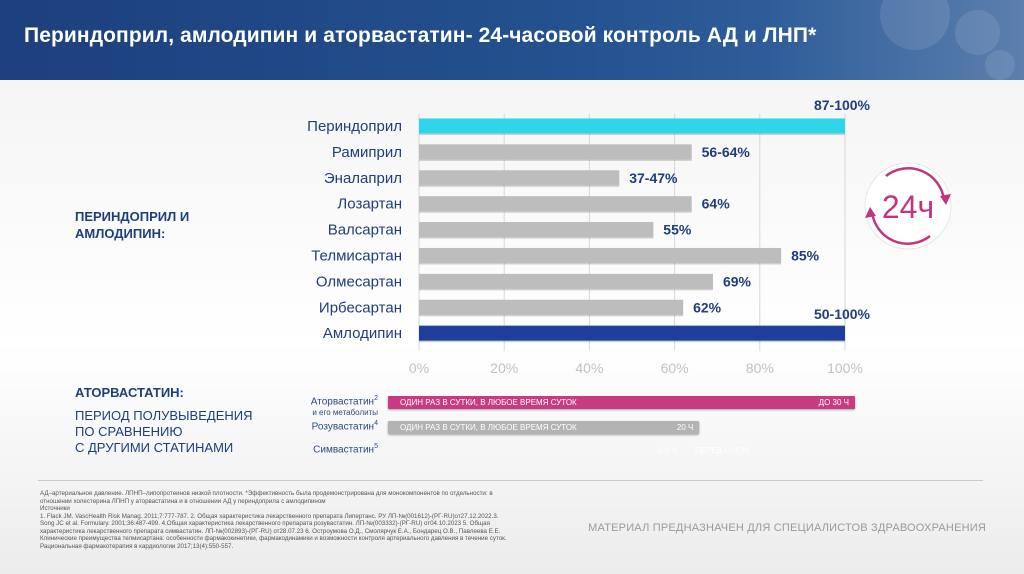 The width and height of the screenshot is (1024, 574). Describe the element at coordinates (510, 480) in the screenshot. I see `footer-divider` at that location.